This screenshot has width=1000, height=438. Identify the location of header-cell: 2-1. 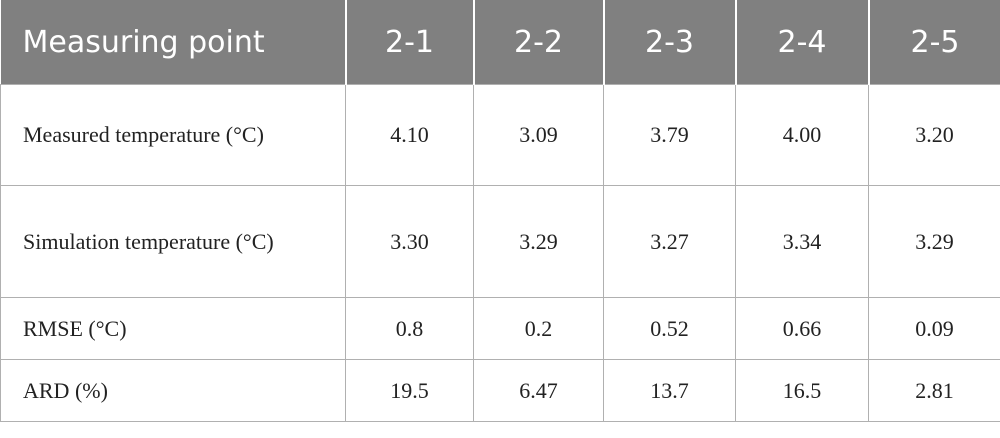
(409, 42).